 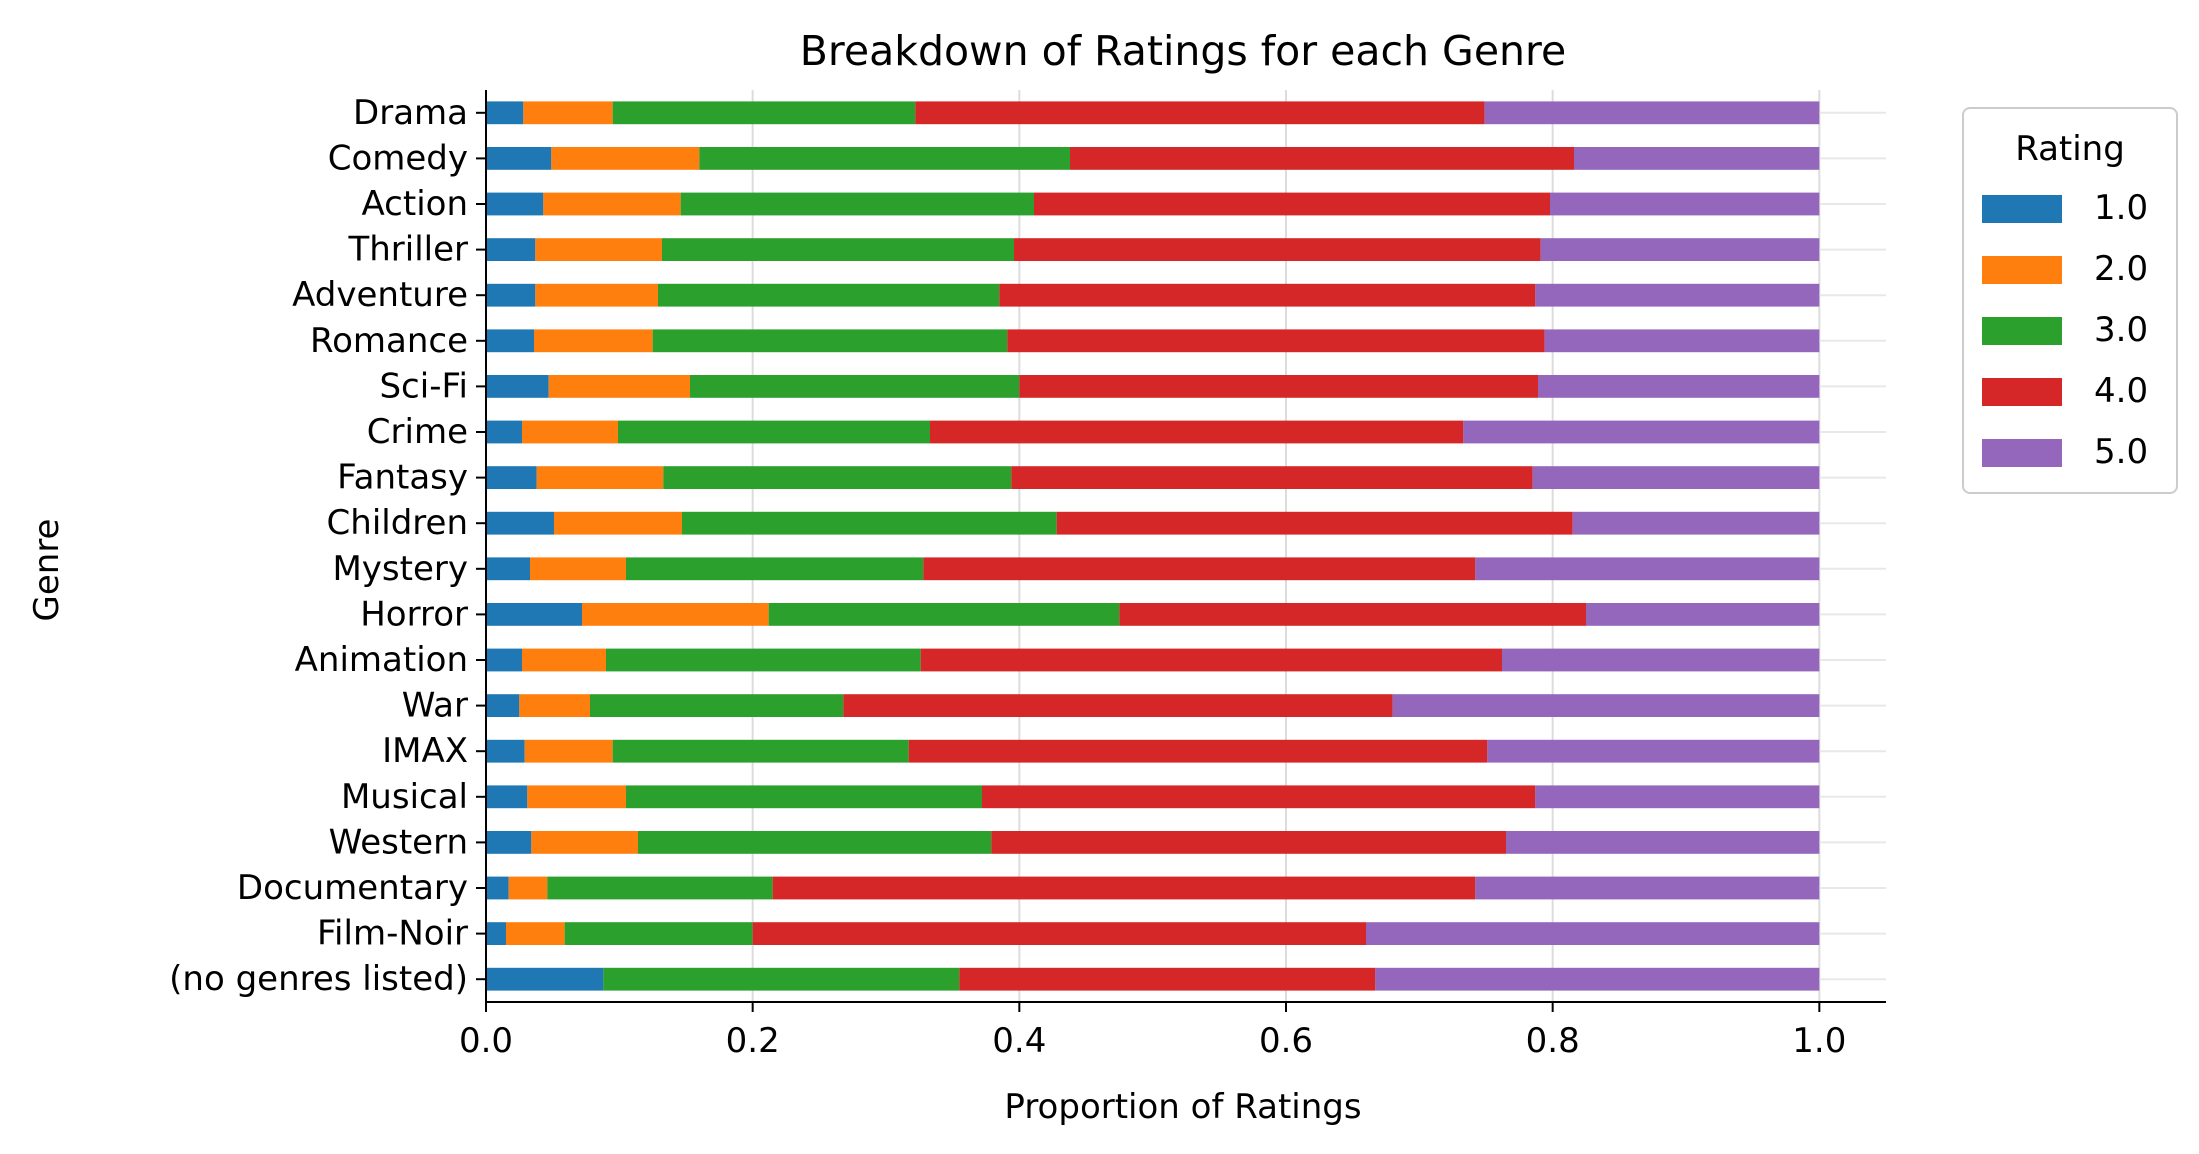 I want to click on legend-title: Rating, so click(x=2070, y=149).